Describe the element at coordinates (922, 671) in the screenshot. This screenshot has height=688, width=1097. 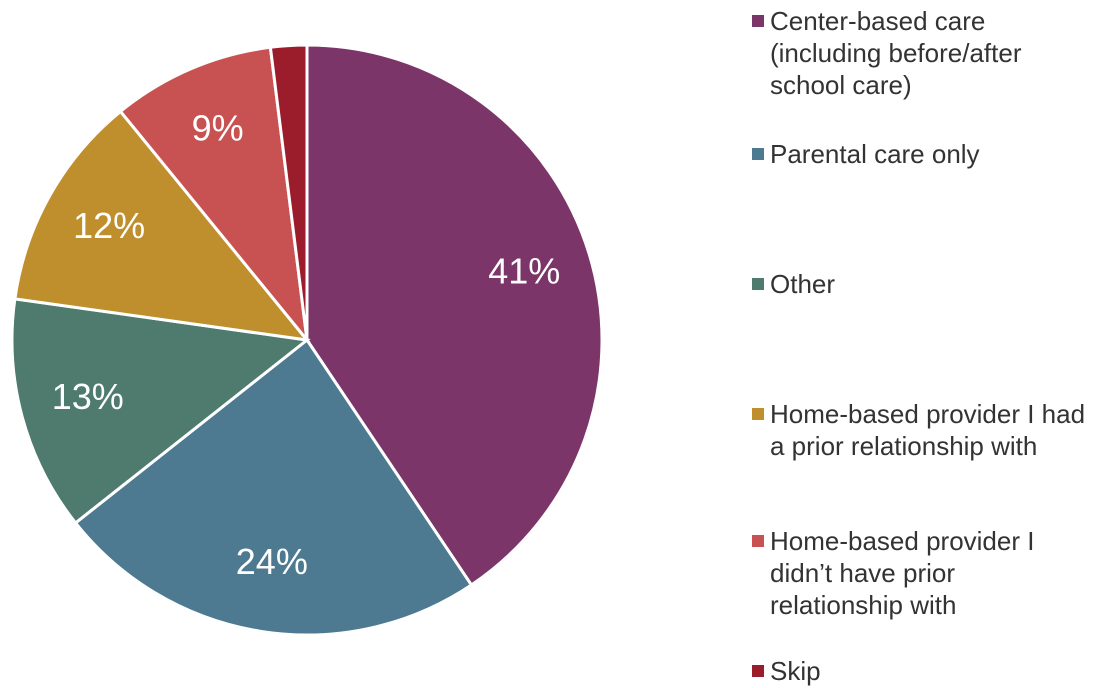
I see `legend-item: Skip` at that location.